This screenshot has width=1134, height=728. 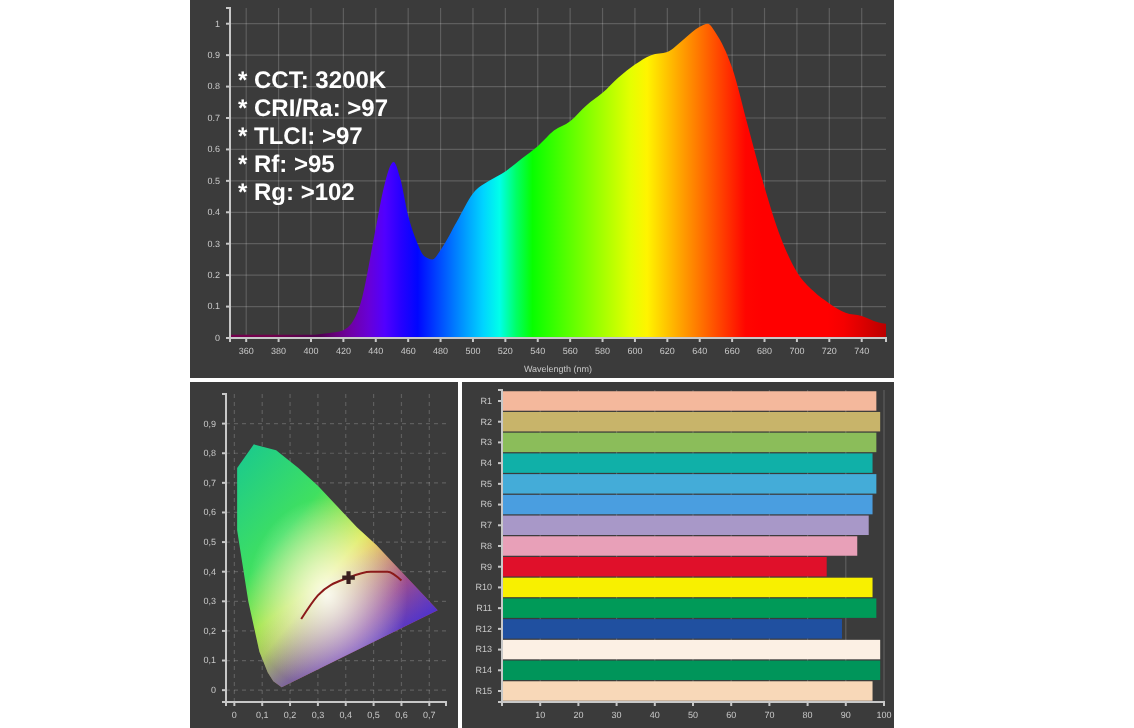 I want to click on annotation: * TLCI: >97, so click(x=301, y=136).